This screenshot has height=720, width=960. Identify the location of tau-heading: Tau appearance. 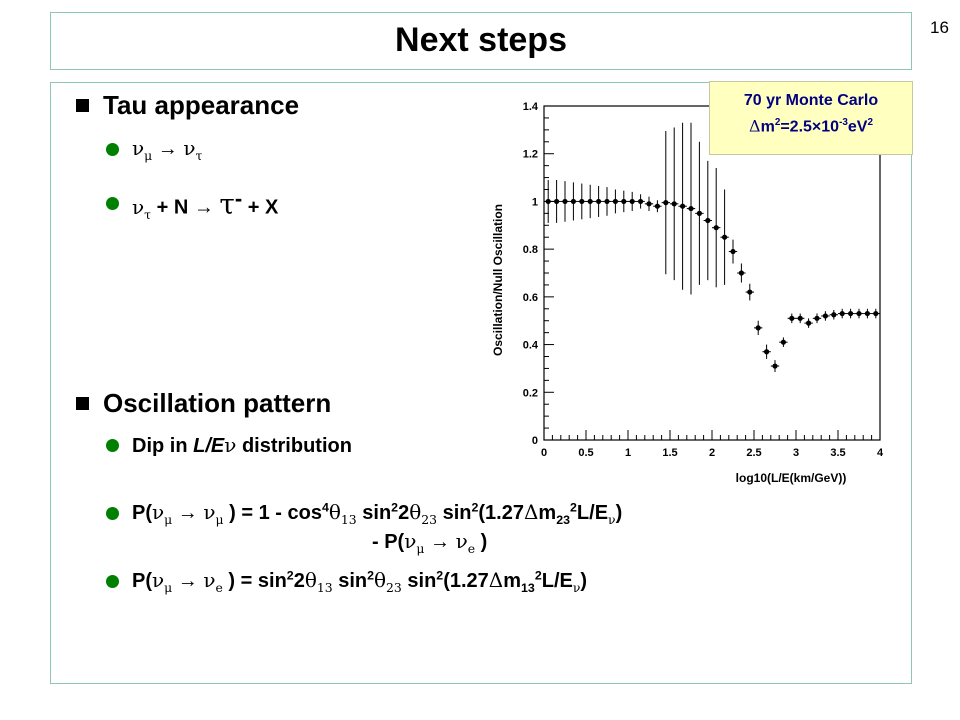
(201, 105).